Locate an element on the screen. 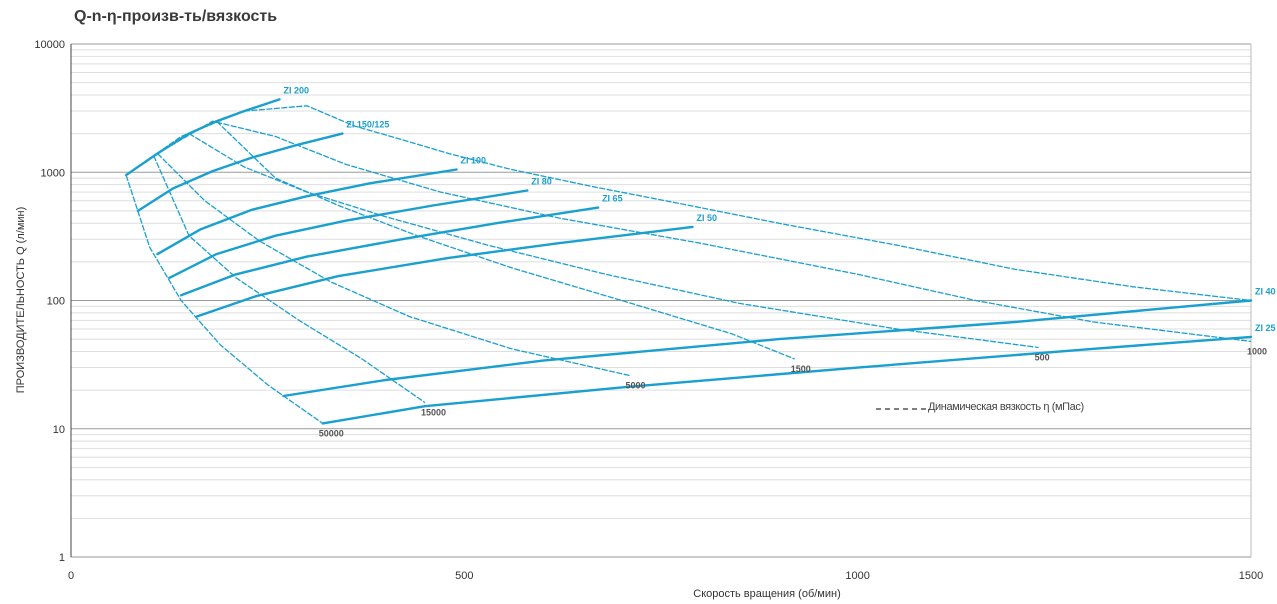 The width and height of the screenshot is (1277, 604). viscosity-label: 1000 is located at coordinates (1257, 351).